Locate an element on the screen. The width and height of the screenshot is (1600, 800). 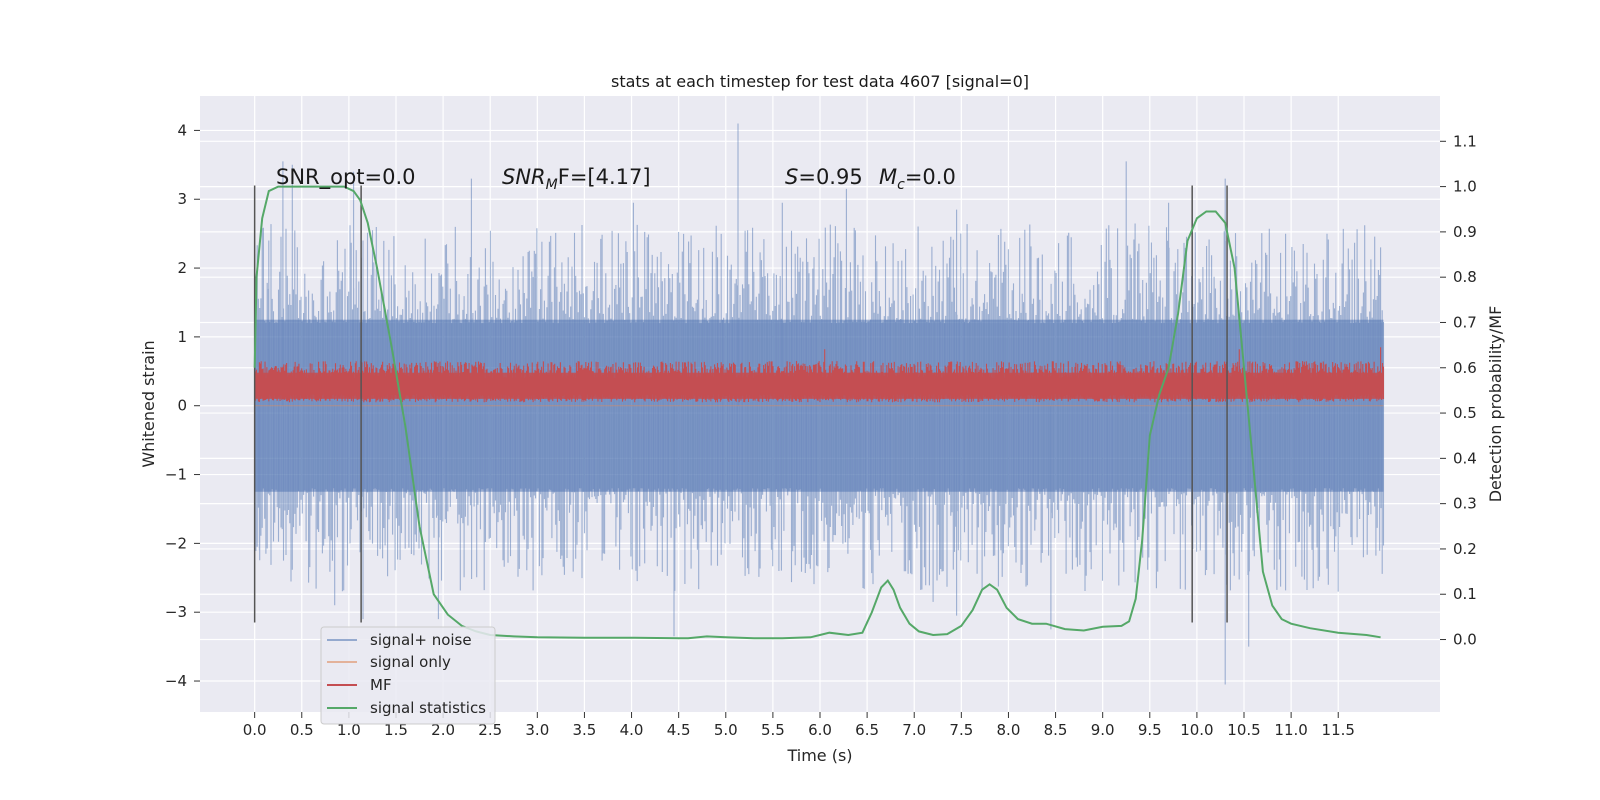
y-tick-label: −4 is located at coordinates (176, 681).